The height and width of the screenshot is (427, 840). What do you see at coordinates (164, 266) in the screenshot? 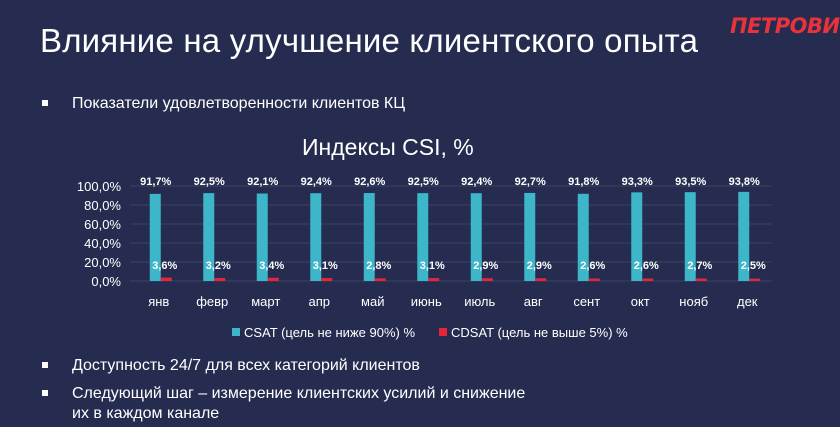
I see `cdsat-data-label: 3,6%` at bounding box center [164, 266].